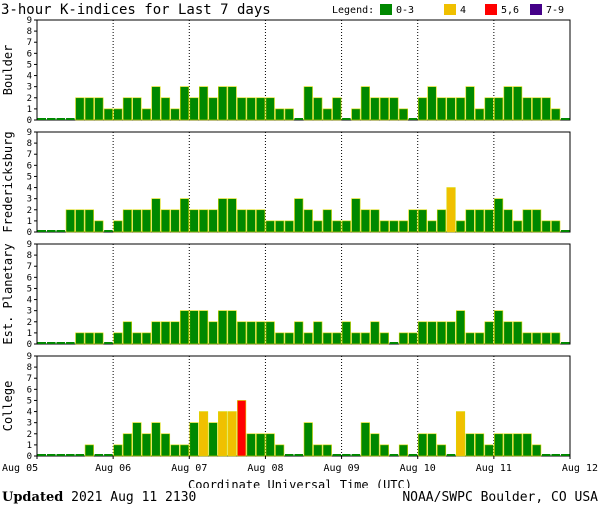 This screenshot has width=600, height=510. What do you see at coordinates (33, 497) in the screenshot?
I see `updated-label: Updated` at bounding box center [33, 497].